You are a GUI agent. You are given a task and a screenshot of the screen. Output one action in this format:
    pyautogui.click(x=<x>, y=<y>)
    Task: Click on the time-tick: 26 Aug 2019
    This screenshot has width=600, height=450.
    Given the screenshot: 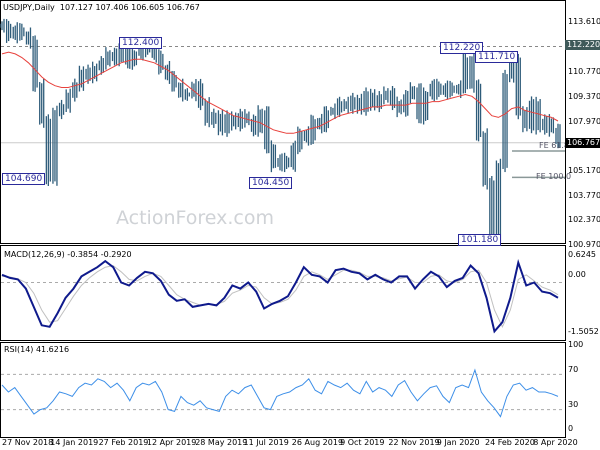 What is the action you would take?
    pyautogui.click(x=317, y=442)
    